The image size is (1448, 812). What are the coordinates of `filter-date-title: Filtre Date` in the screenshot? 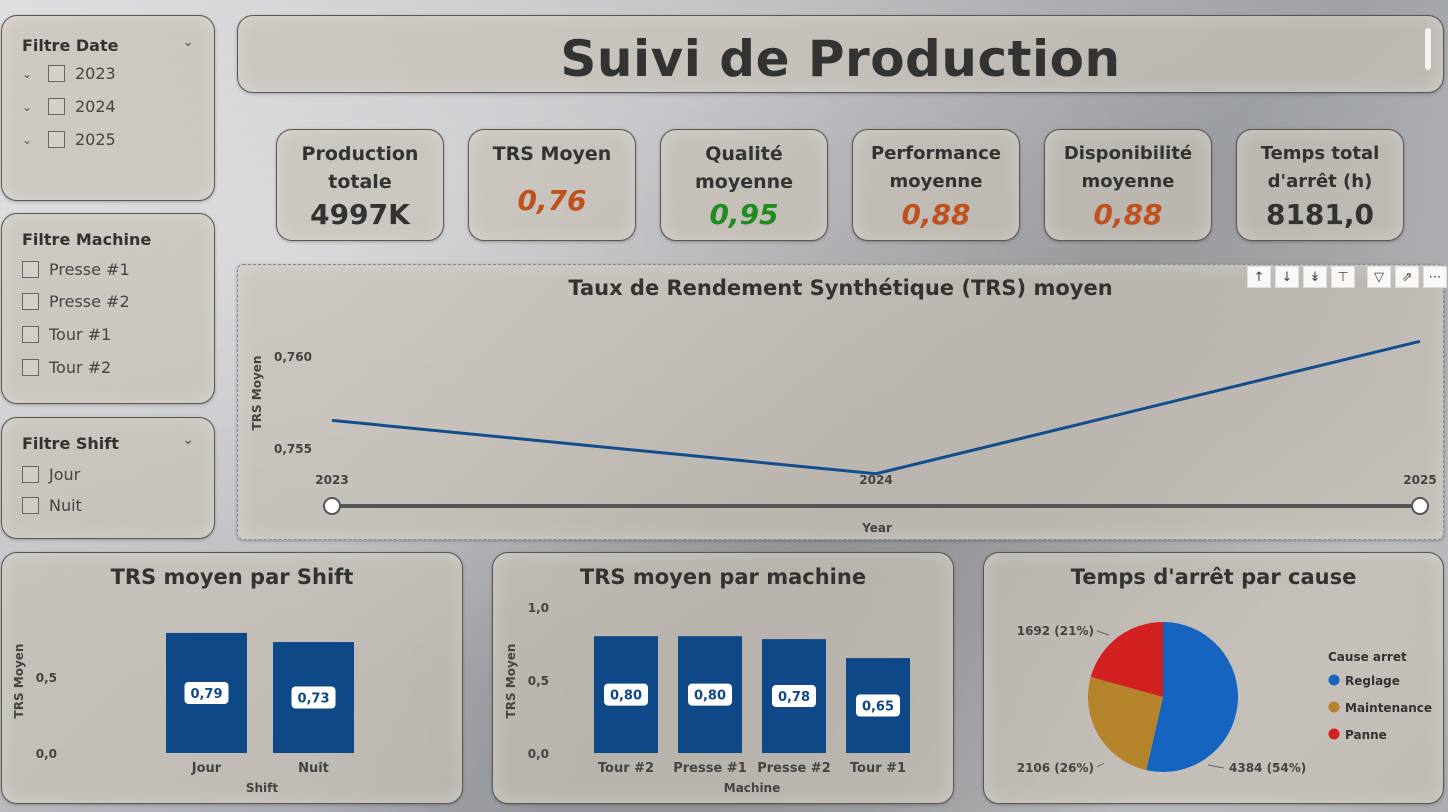 It's located at (70, 45).